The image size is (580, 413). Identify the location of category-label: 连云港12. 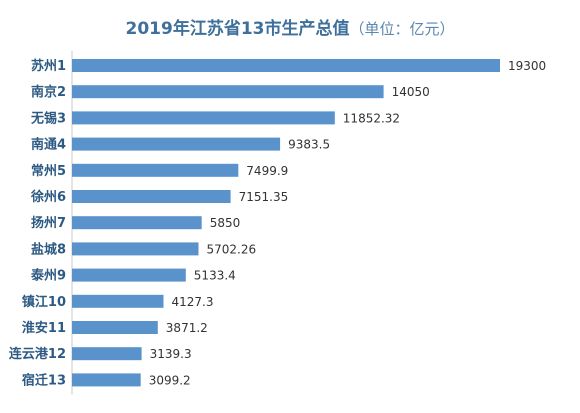
(37, 354).